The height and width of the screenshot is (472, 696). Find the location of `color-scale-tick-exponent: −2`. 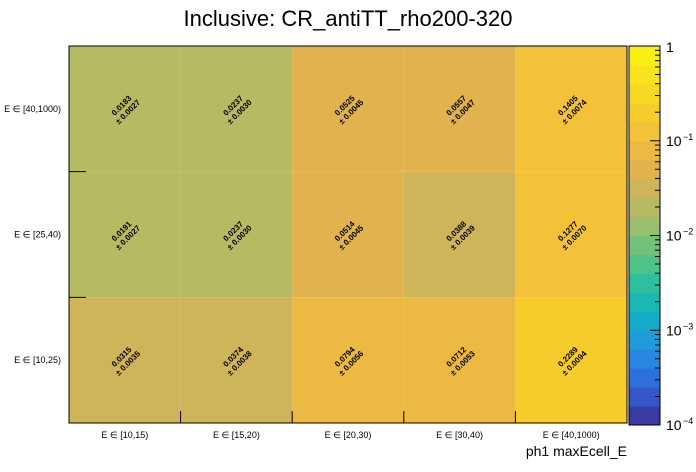

color-scale-tick-exponent: −2 is located at coordinates (688, 232).